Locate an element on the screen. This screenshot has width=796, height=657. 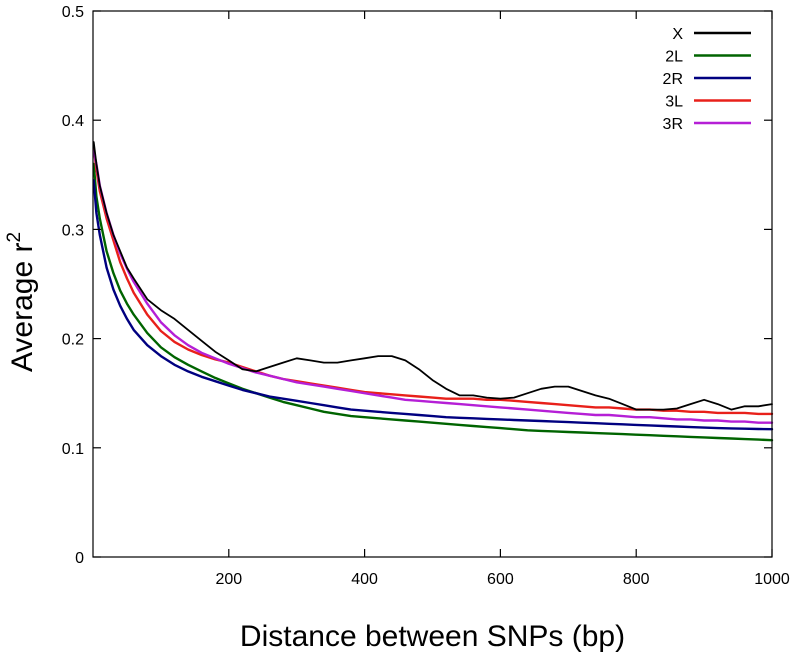
x-tick-label: 400 is located at coordinates (364, 579).